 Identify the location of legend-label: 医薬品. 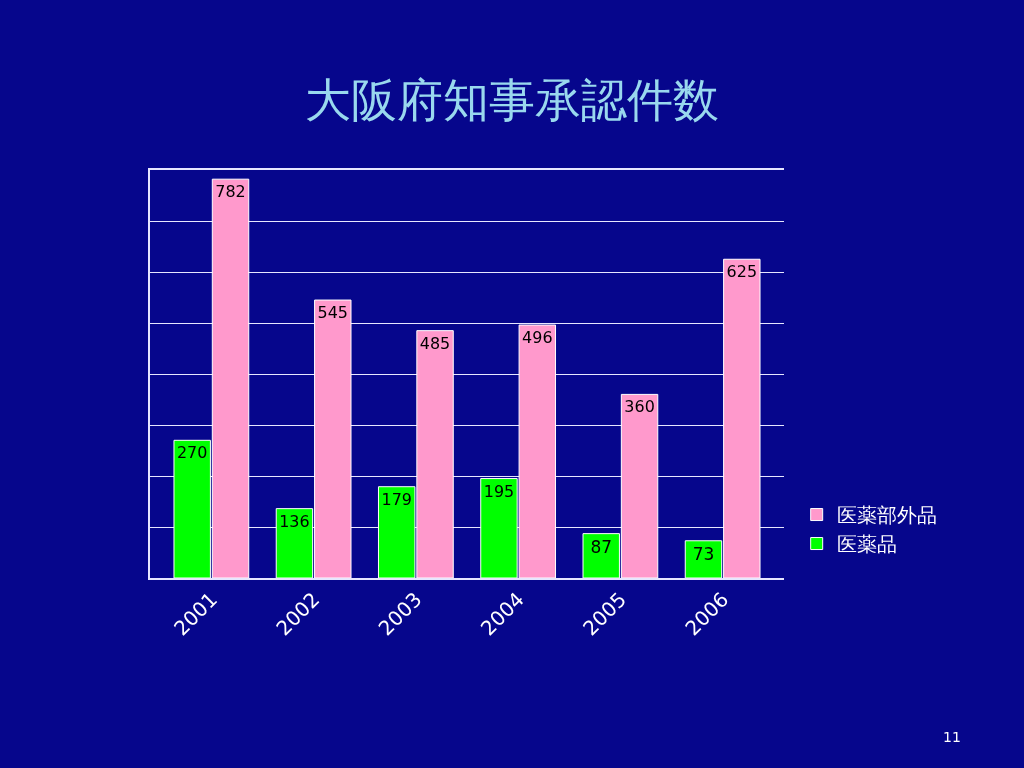
(866, 544).